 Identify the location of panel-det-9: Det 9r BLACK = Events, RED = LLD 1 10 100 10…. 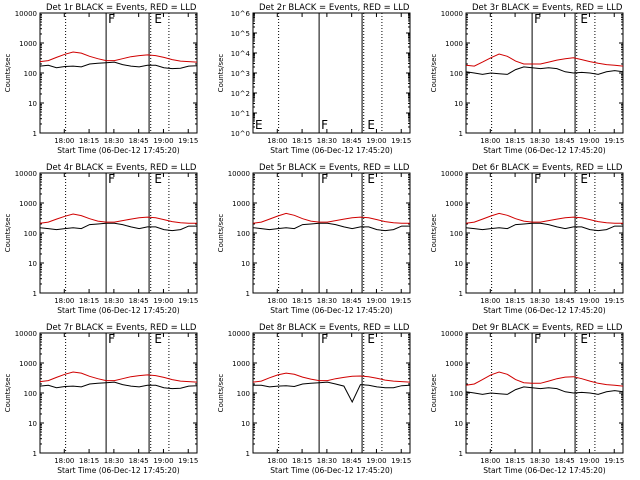
(527, 399).